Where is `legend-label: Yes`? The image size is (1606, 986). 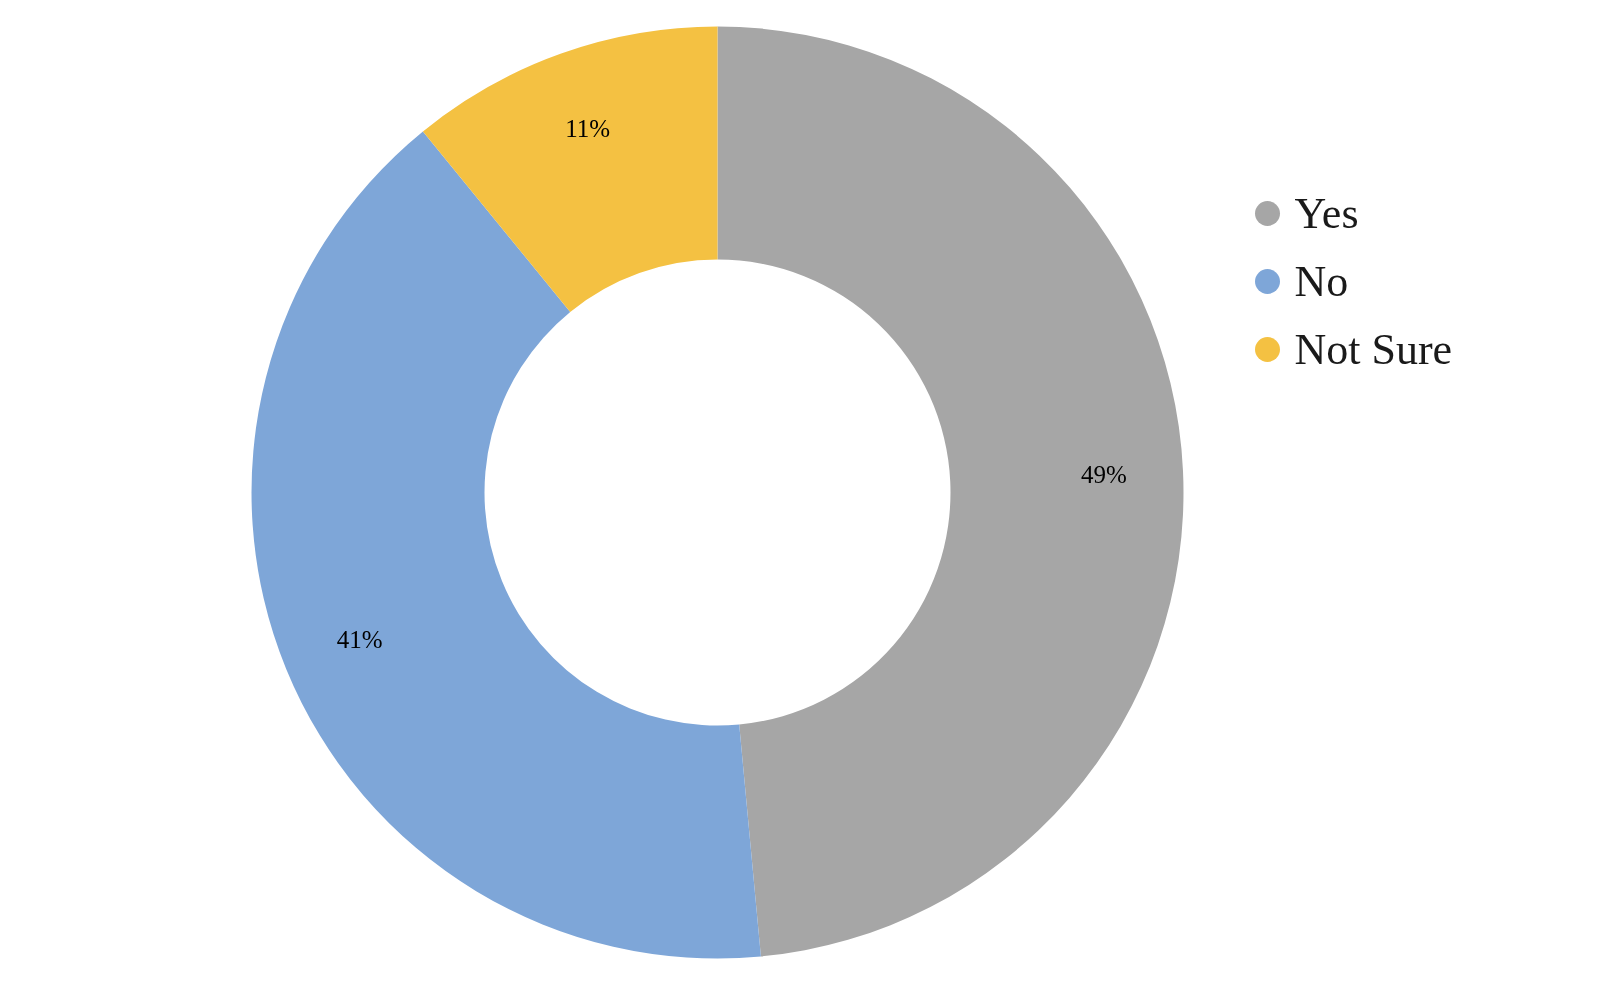
legend-label: Yes is located at coordinates (1326, 213).